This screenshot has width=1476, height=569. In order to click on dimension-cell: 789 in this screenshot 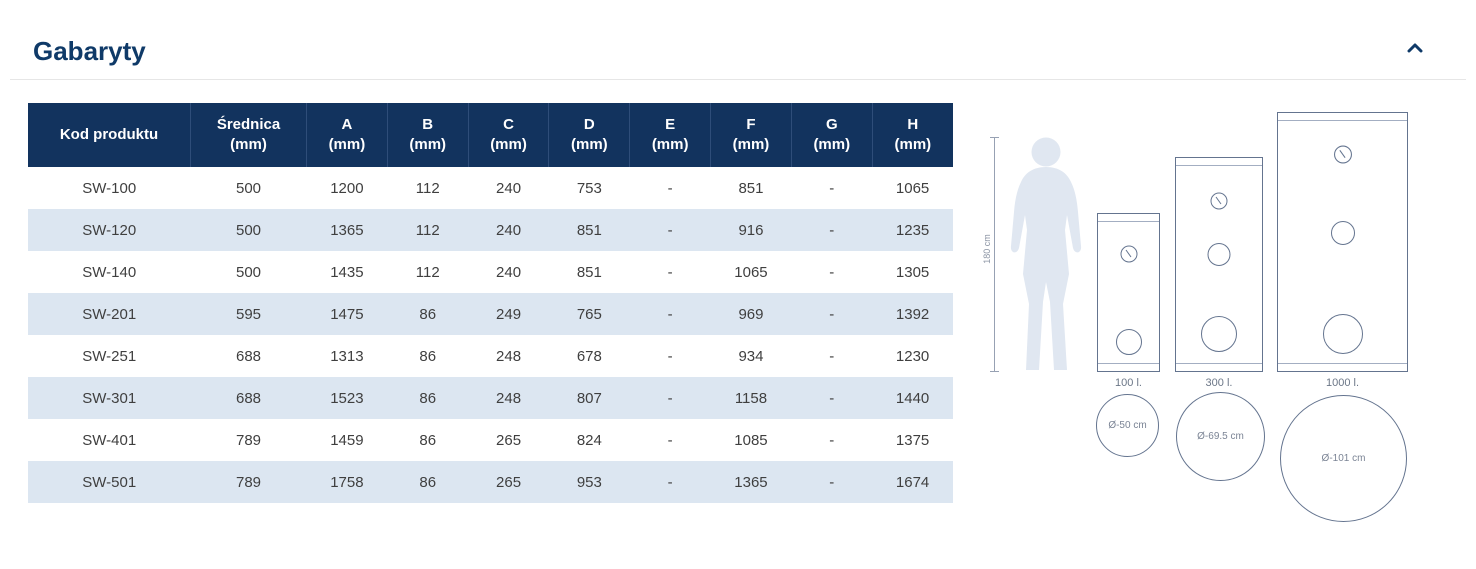, I will do `click(248, 440)`.